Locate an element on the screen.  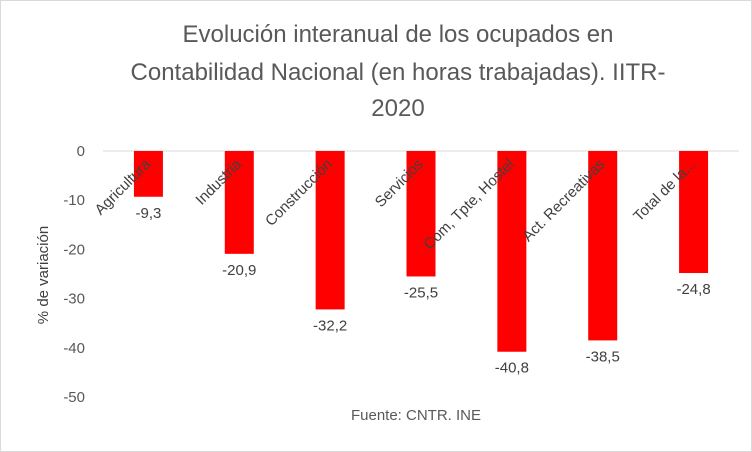
data-label: -9,3 is located at coordinates (148, 213).